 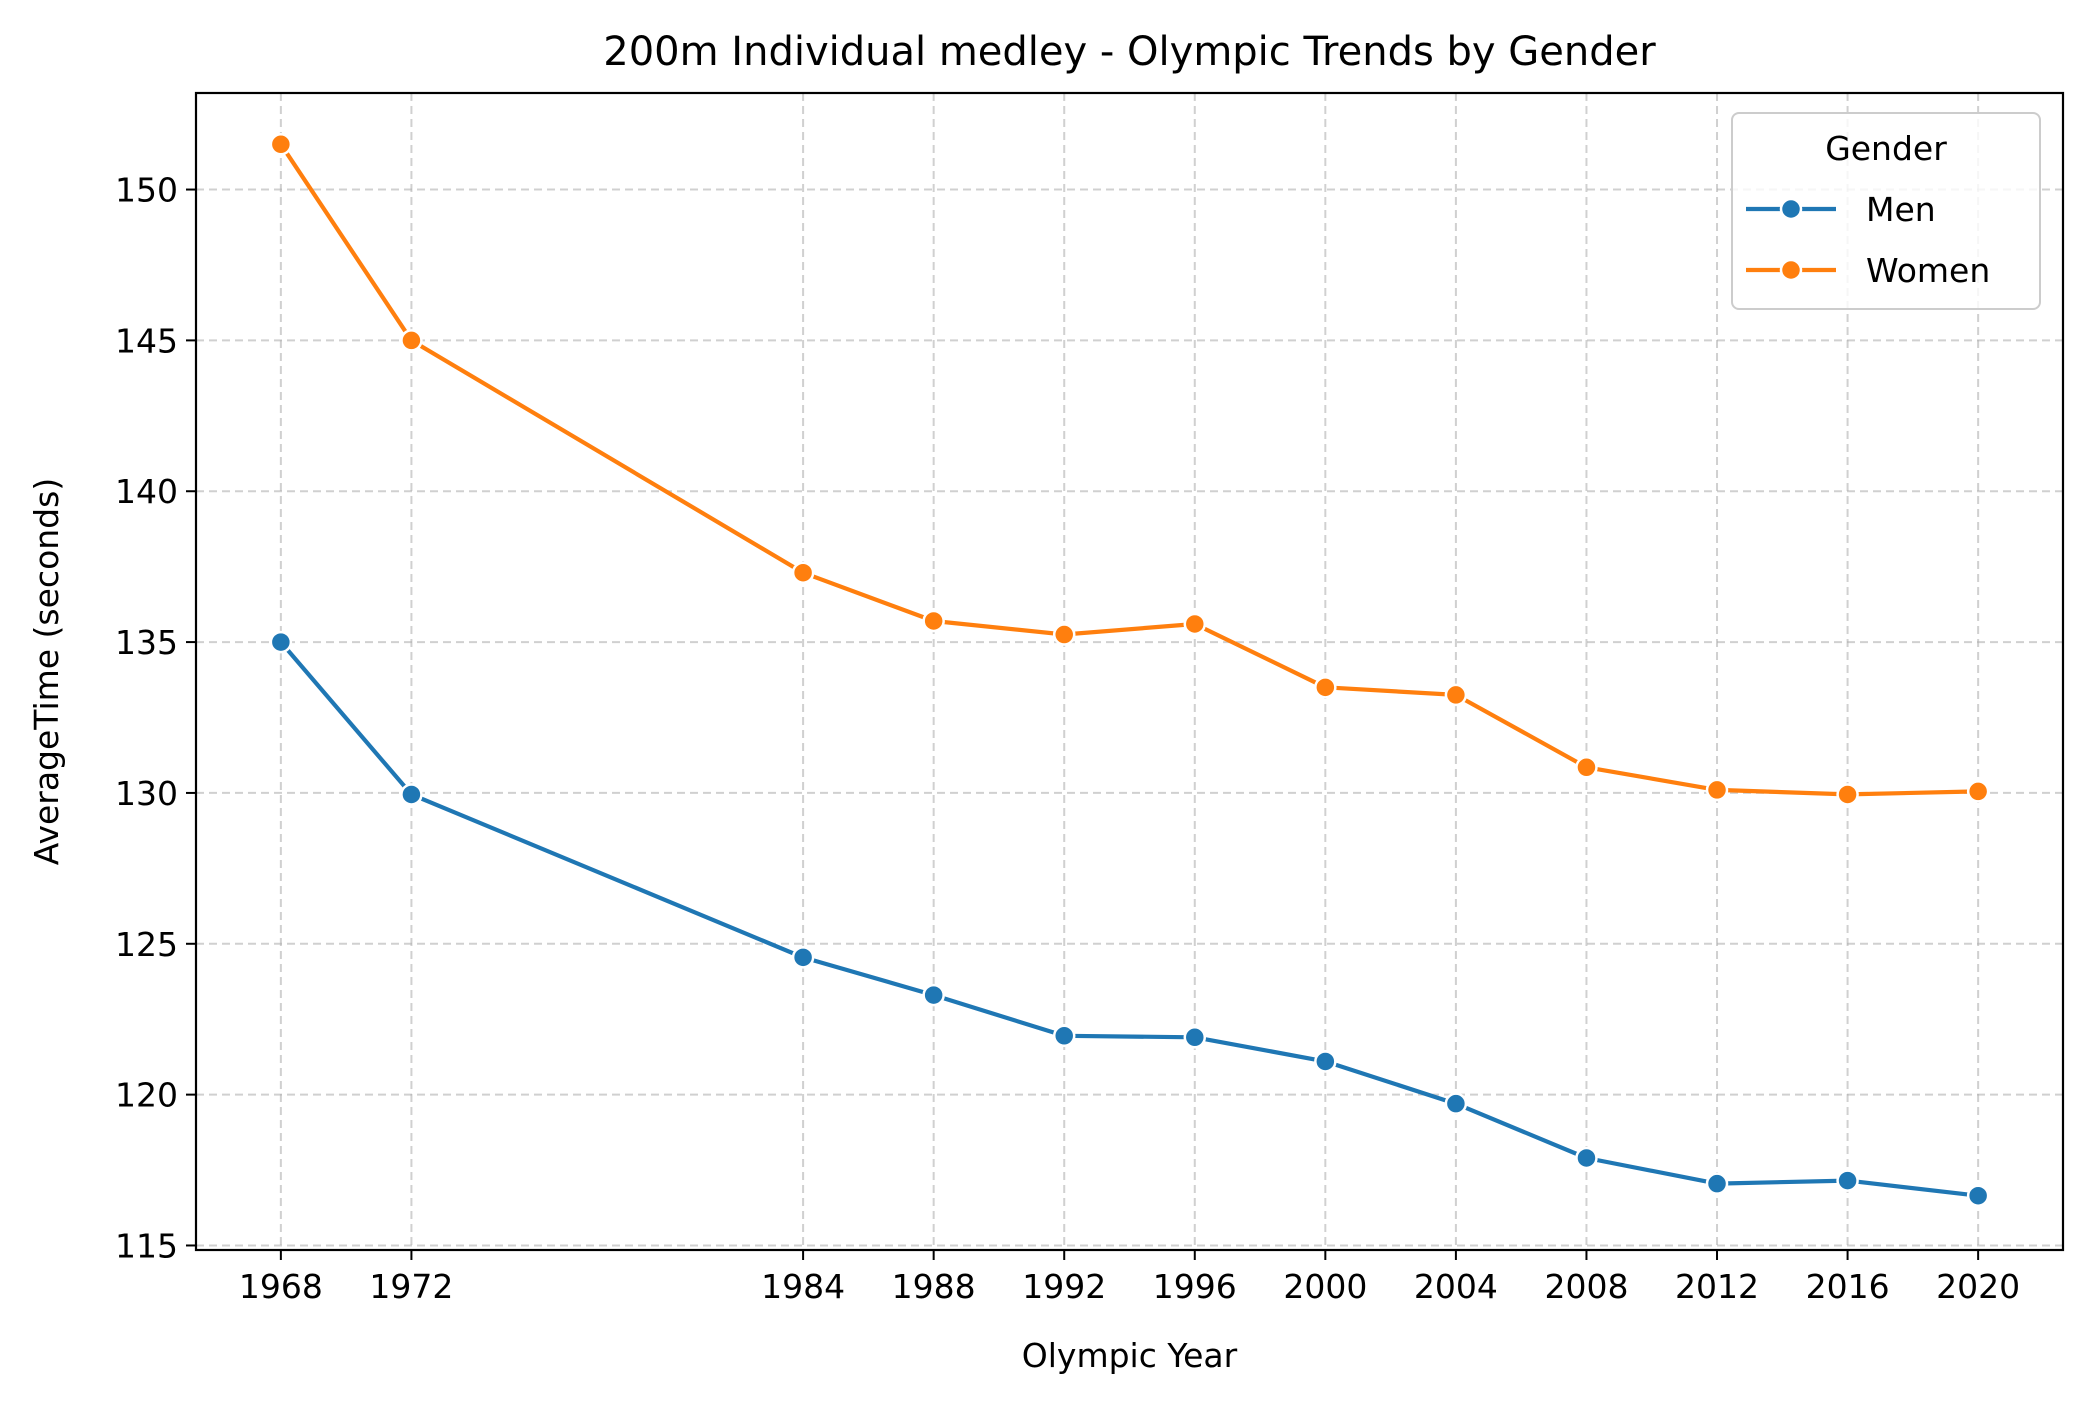 I want to click on x-tick-label: 1972, so click(x=411, y=1286).